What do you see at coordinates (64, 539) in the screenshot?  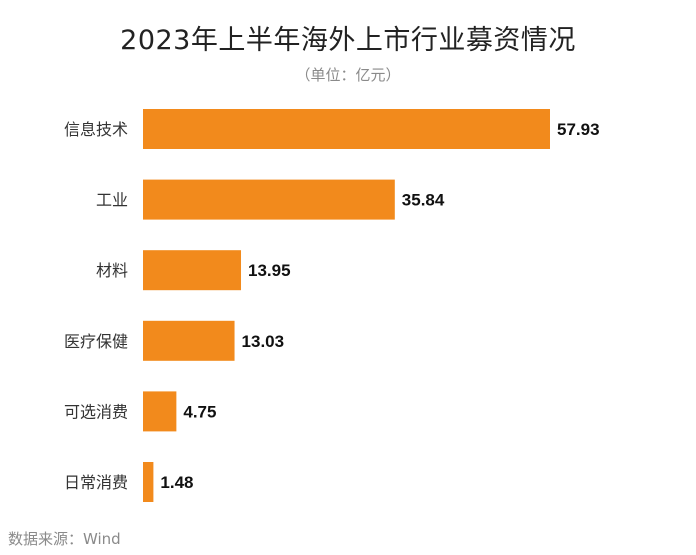 I see `data-source-note: 数据来源：Wind` at bounding box center [64, 539].